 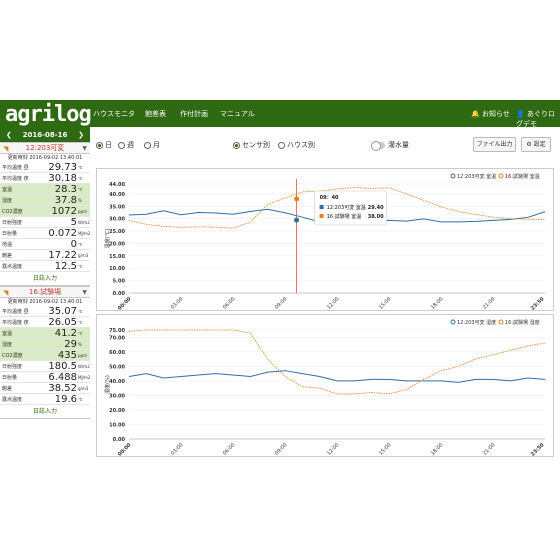 What do you see at coordinates (490, 114) in the screenshot?
I see `notices-link: 🔔 お知らせ` at bounding box center [490, 114].